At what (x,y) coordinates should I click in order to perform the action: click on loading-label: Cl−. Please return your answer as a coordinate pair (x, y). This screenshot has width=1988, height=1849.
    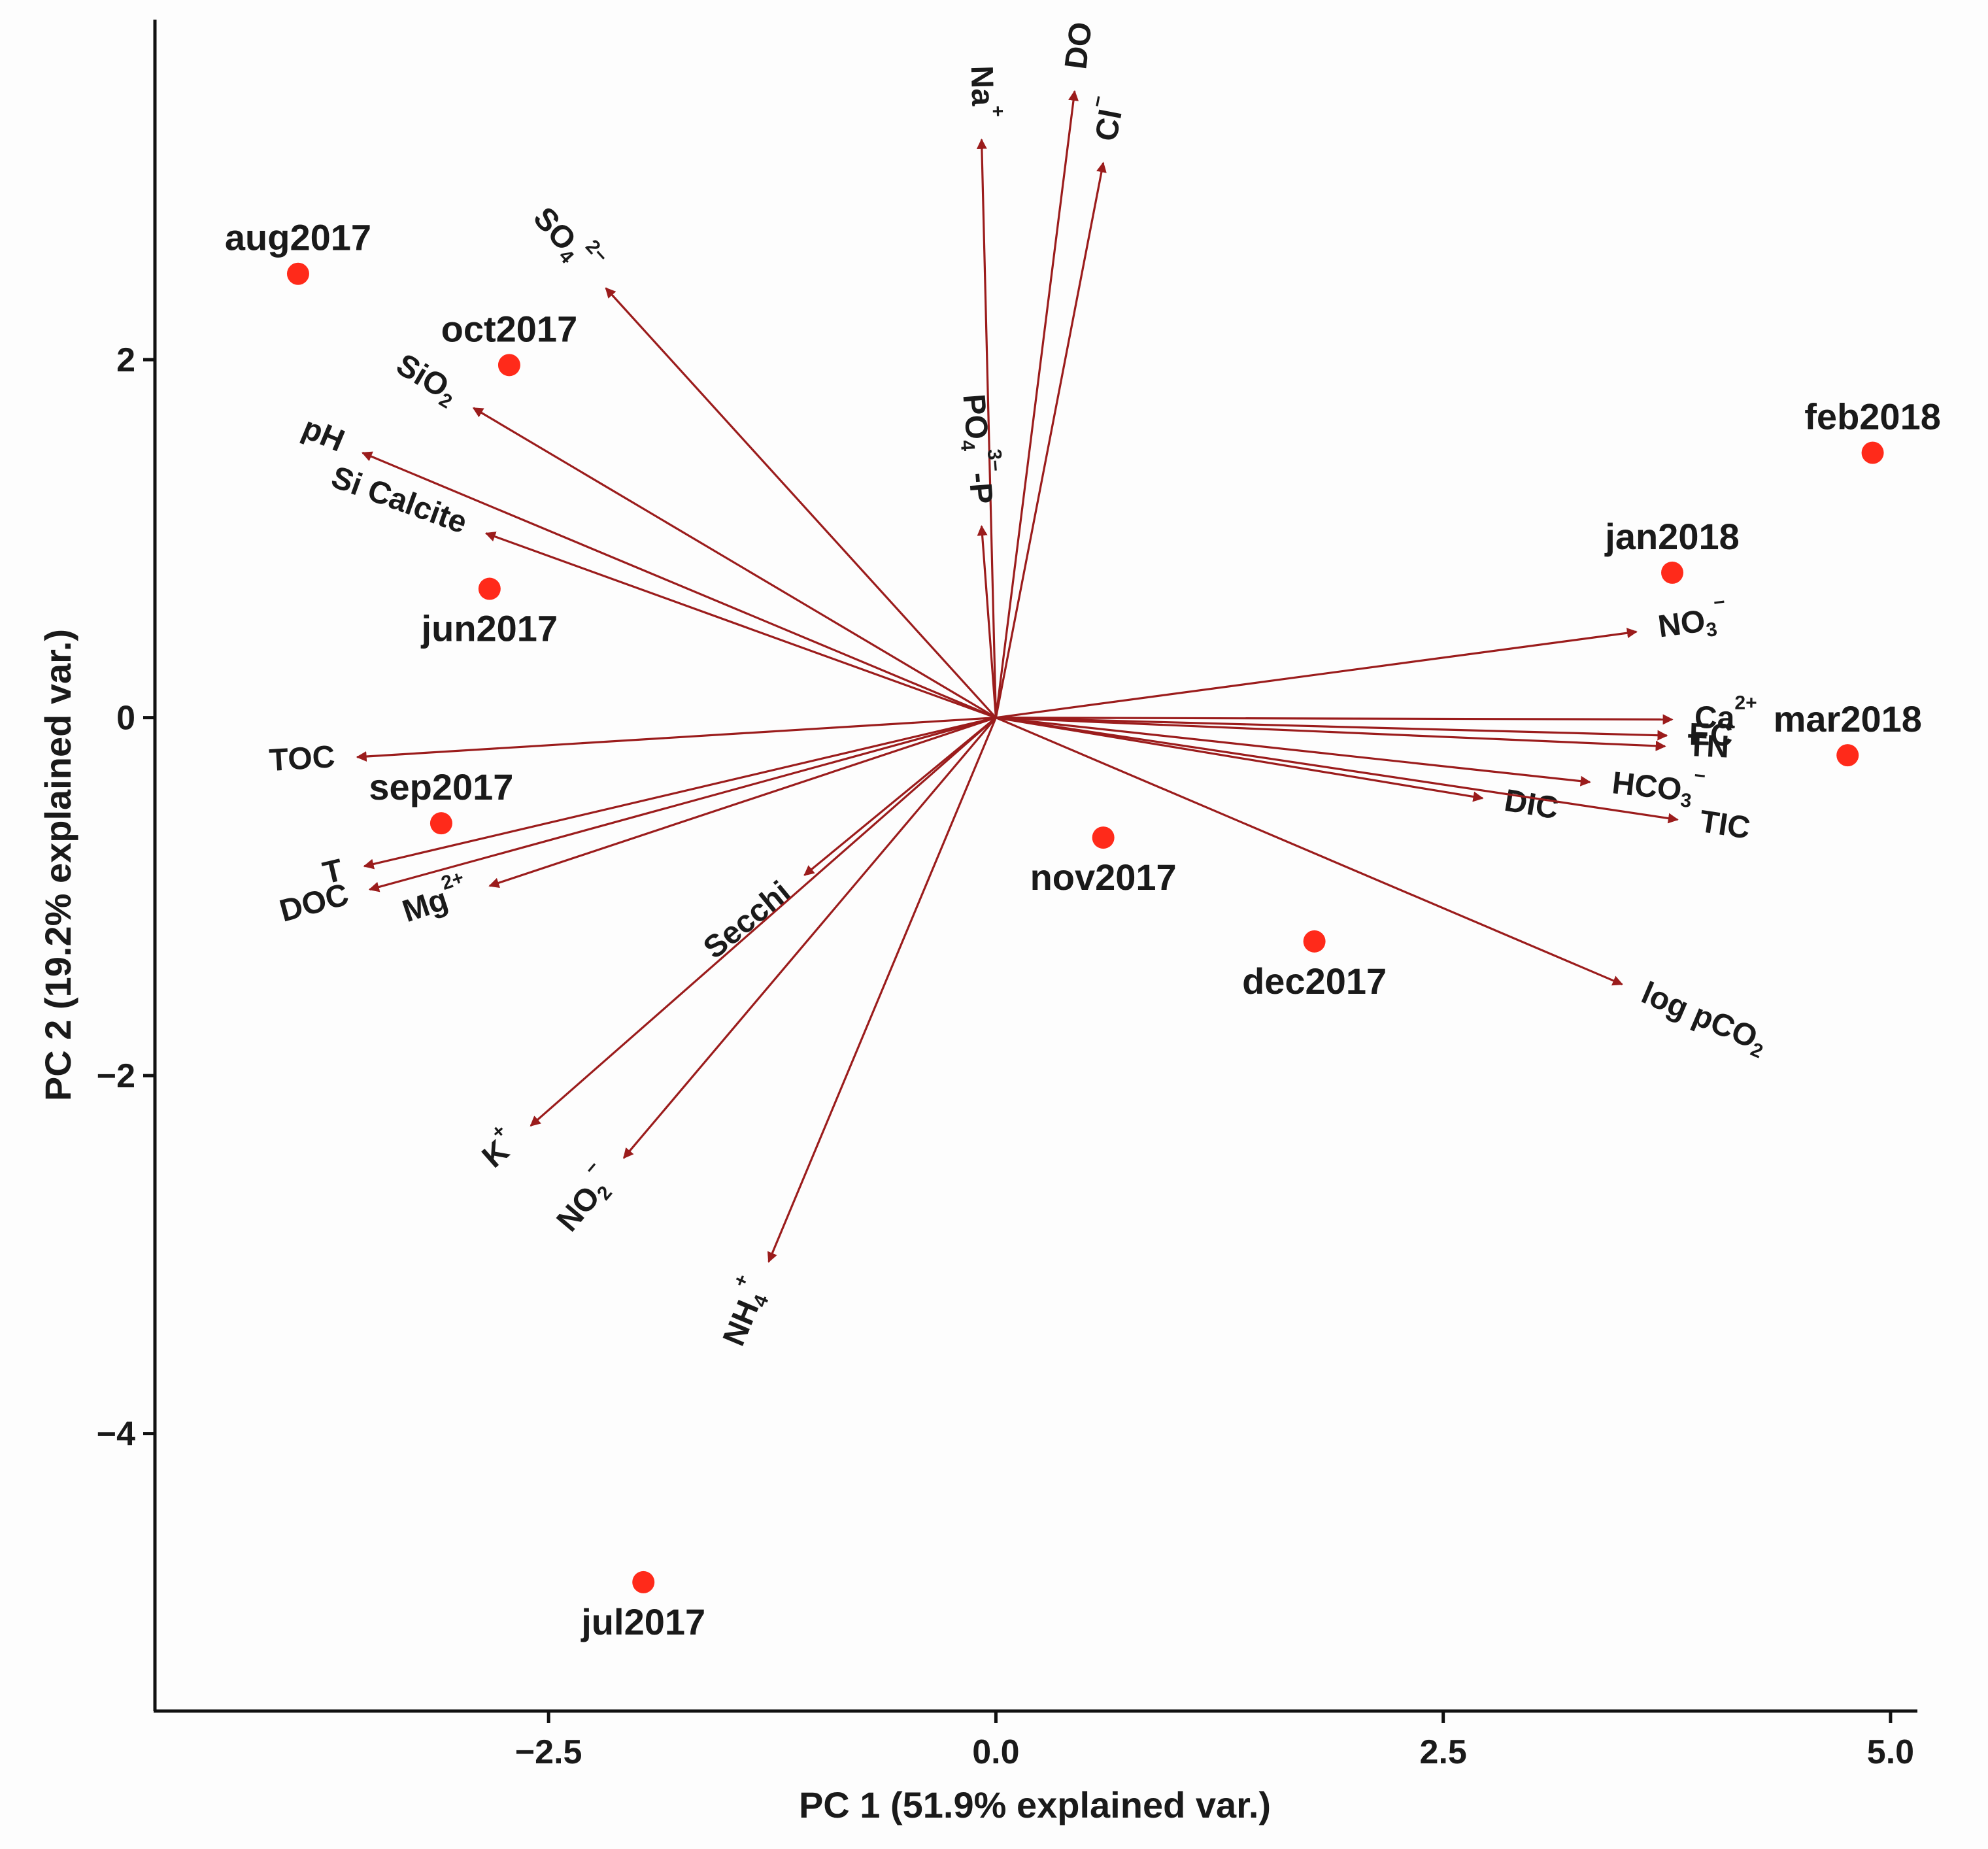
    Looking at the image, I should click on (1106, 119).